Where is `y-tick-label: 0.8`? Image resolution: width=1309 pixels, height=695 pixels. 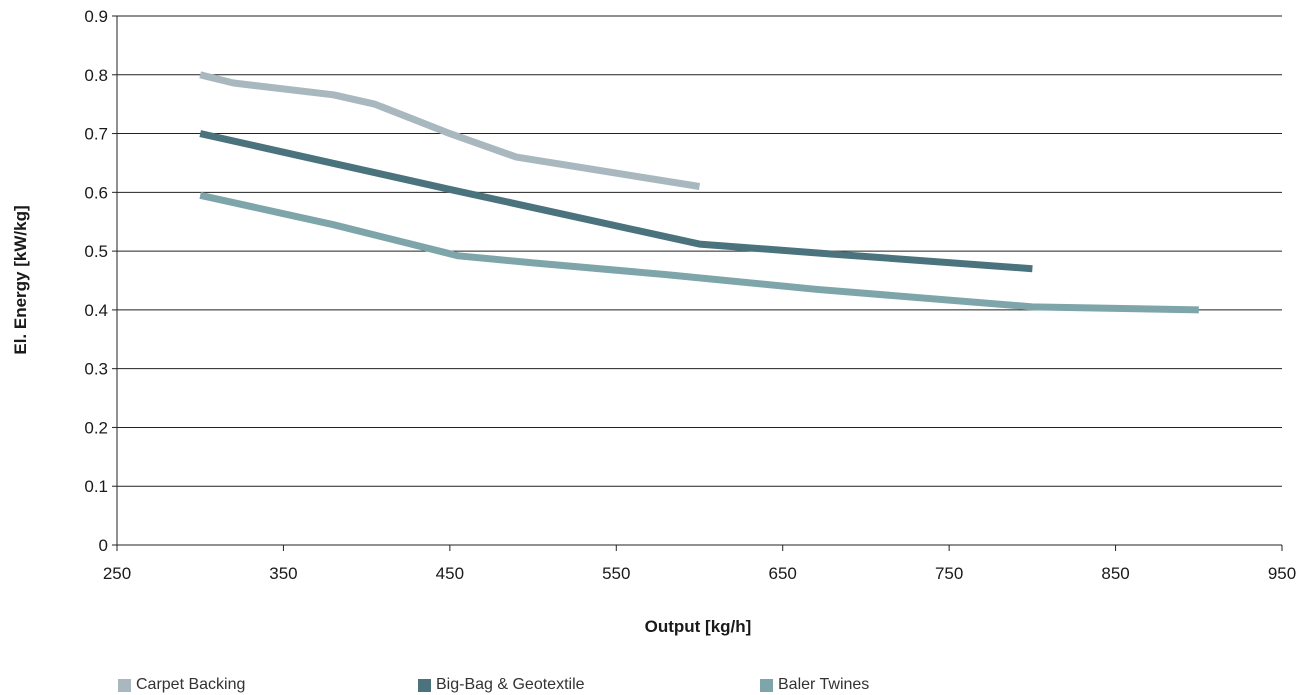
y-tick-label: 0.8 is located at coordinates (96, 75).